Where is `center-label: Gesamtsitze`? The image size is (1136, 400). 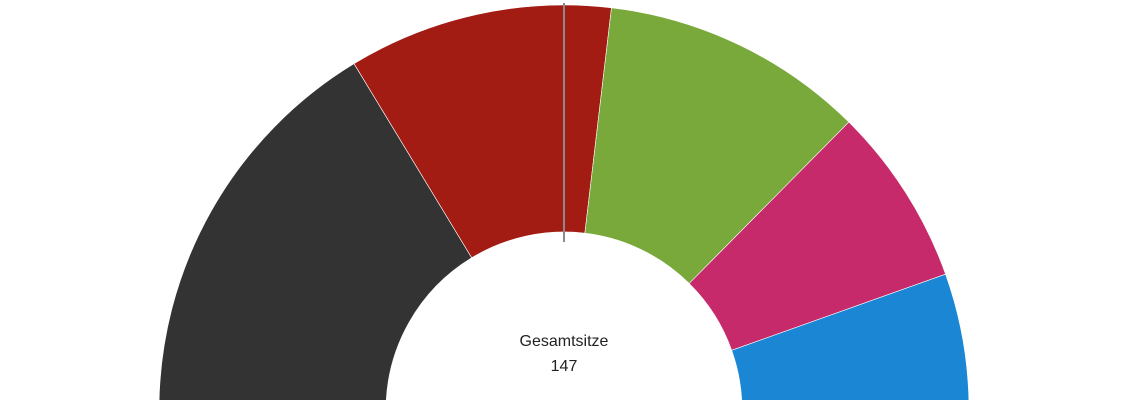
center-label: Gesamtsitze is located at coordinates (564, 341).